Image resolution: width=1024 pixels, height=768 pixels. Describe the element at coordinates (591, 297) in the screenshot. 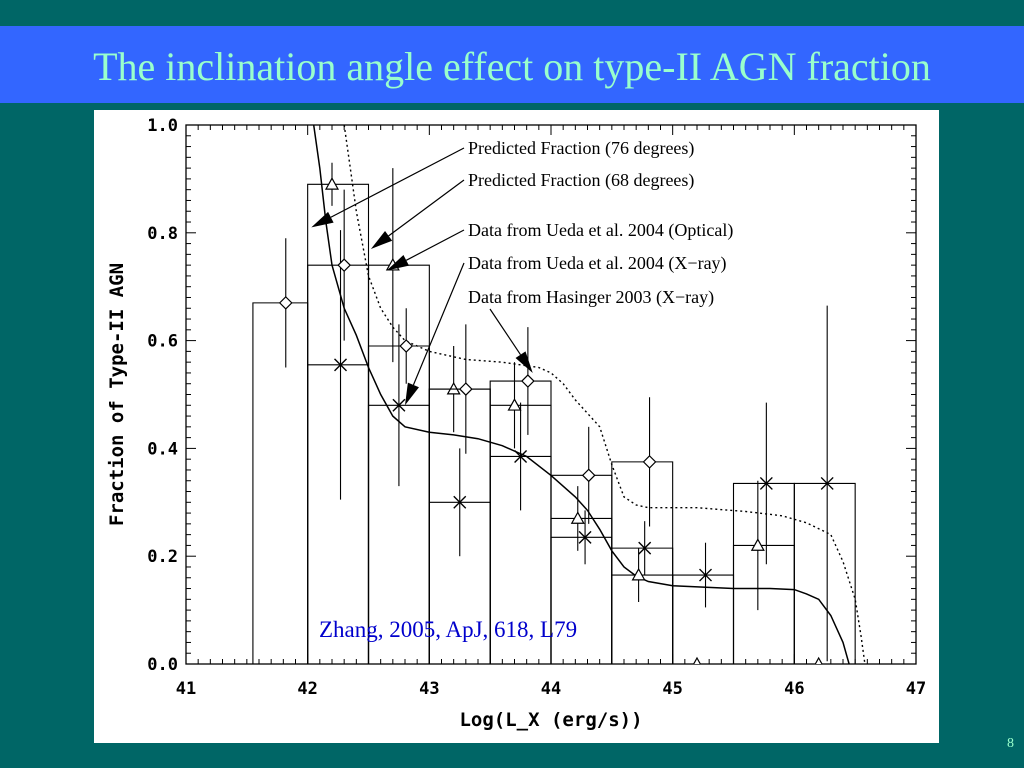

I see `legend-label: Data from Hasinger 2003 (X−ray)` at that location.